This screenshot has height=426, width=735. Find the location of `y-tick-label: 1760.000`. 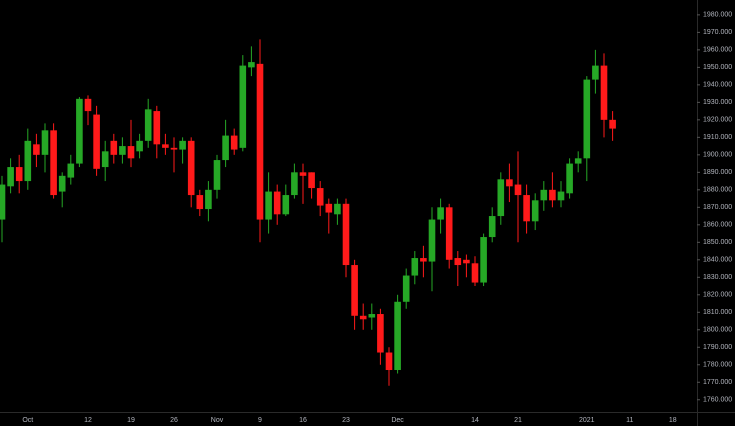

y-tick-label: 1760.000 is located at coordinates (717, 400).